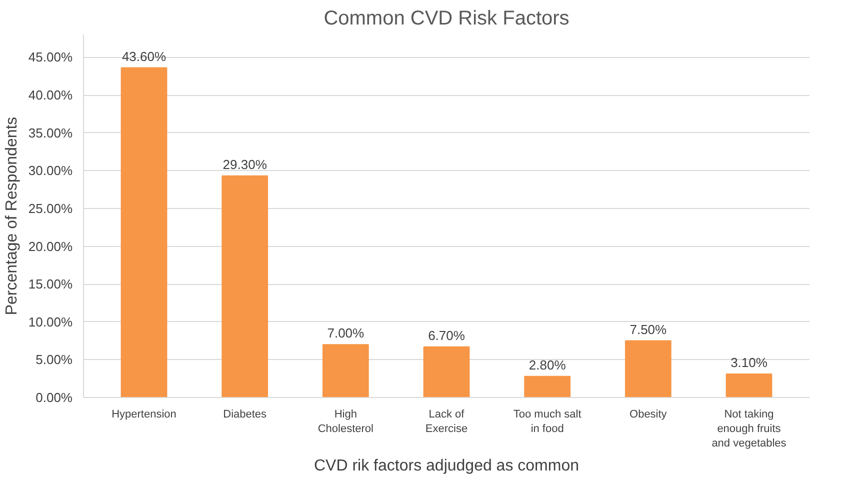  What do you see at coordinates (649, 329) in the screenshot?
I see `data-label: 7.50%` at bounding box center [649, 329].